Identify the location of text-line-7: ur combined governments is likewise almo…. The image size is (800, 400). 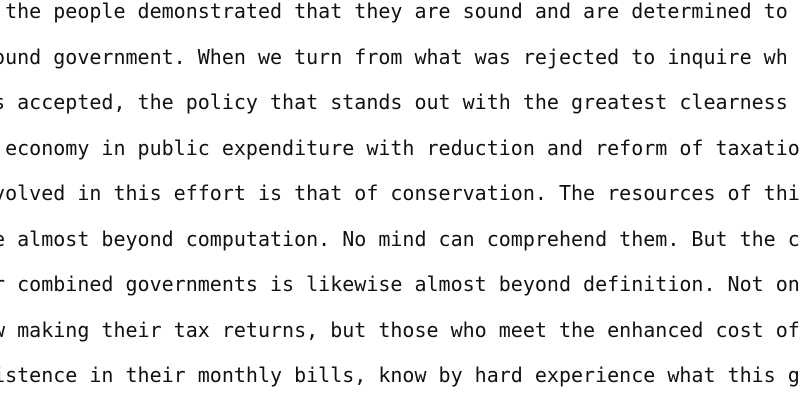
(400, 284).